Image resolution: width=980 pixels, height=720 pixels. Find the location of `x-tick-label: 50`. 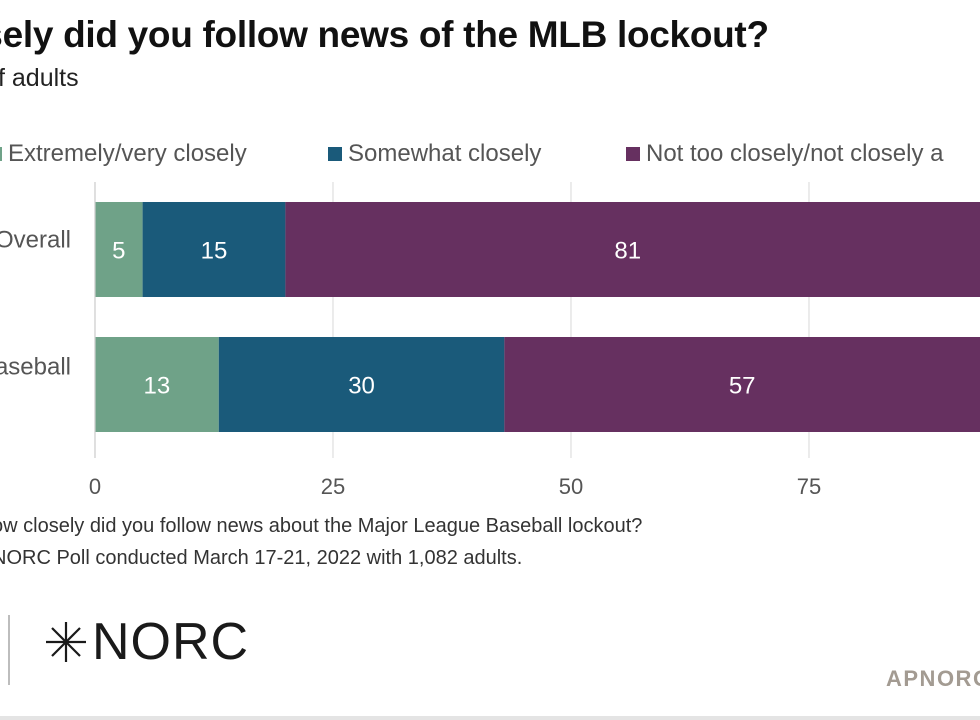

x-tick-label: 50 is located at coordinates (571, 486).